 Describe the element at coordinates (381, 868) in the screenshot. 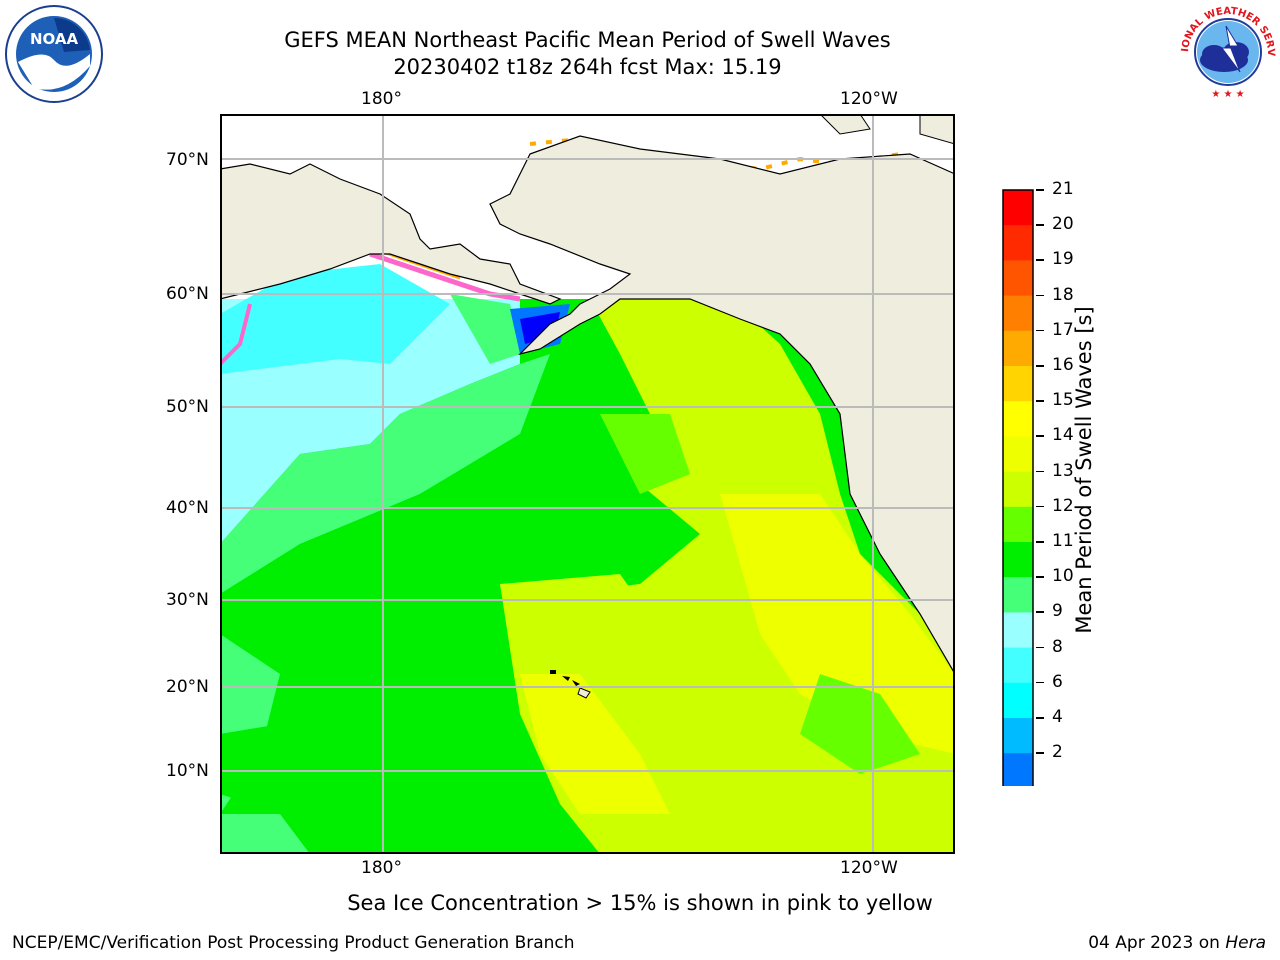

I see `bottom-lon-label-180: 180°` at that location.